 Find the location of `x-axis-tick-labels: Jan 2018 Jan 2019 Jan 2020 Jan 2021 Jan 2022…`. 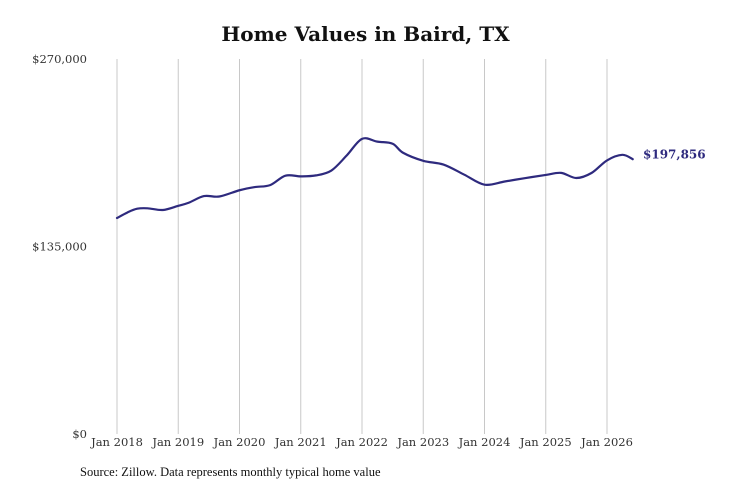

x-axis-tick-labels: Jan 2018 Jan 2019 Jan 2020 Jan 2021 Jan 2022… is located at coordinates (361, 442).